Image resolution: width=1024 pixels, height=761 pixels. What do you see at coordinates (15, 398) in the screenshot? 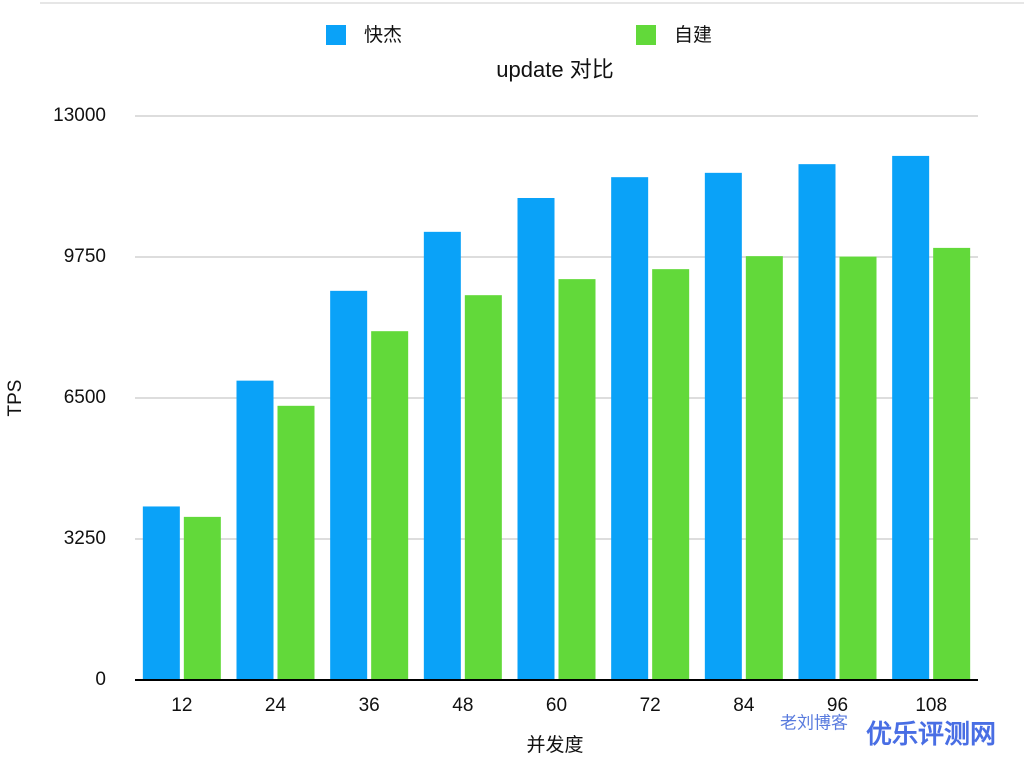
I see `y-axis-label: TPS` at bounding box center [15, 398].